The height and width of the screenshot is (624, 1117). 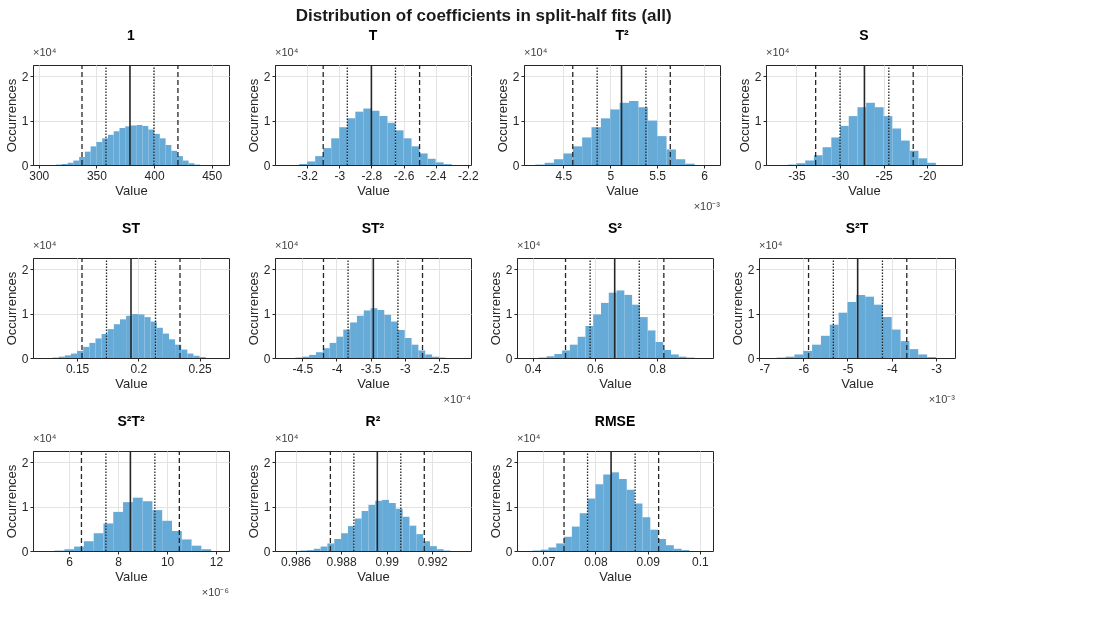 I want to click on x-tick-label: -30, so click(x=840, y=175).